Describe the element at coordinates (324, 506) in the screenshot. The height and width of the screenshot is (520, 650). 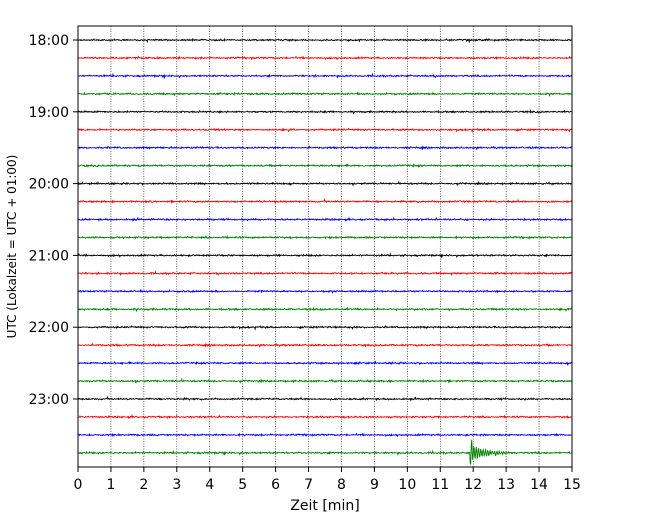
I see `x-axis-label: Zeit [min]` at that location.